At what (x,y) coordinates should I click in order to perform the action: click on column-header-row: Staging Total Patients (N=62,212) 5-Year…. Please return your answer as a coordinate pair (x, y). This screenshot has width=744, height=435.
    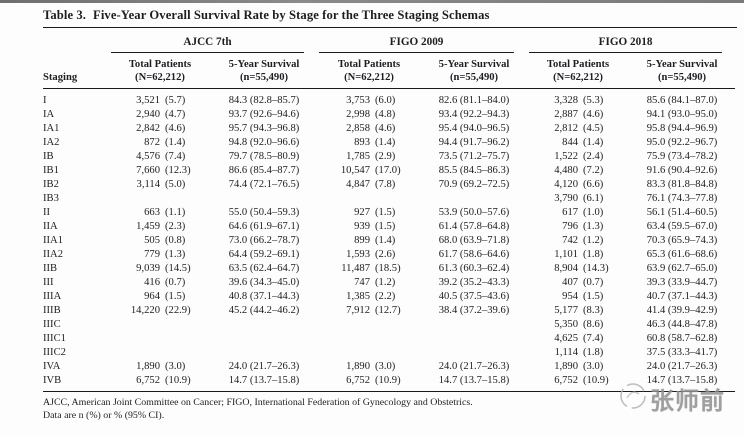
    Looking at the image, I should click on (389, 71).